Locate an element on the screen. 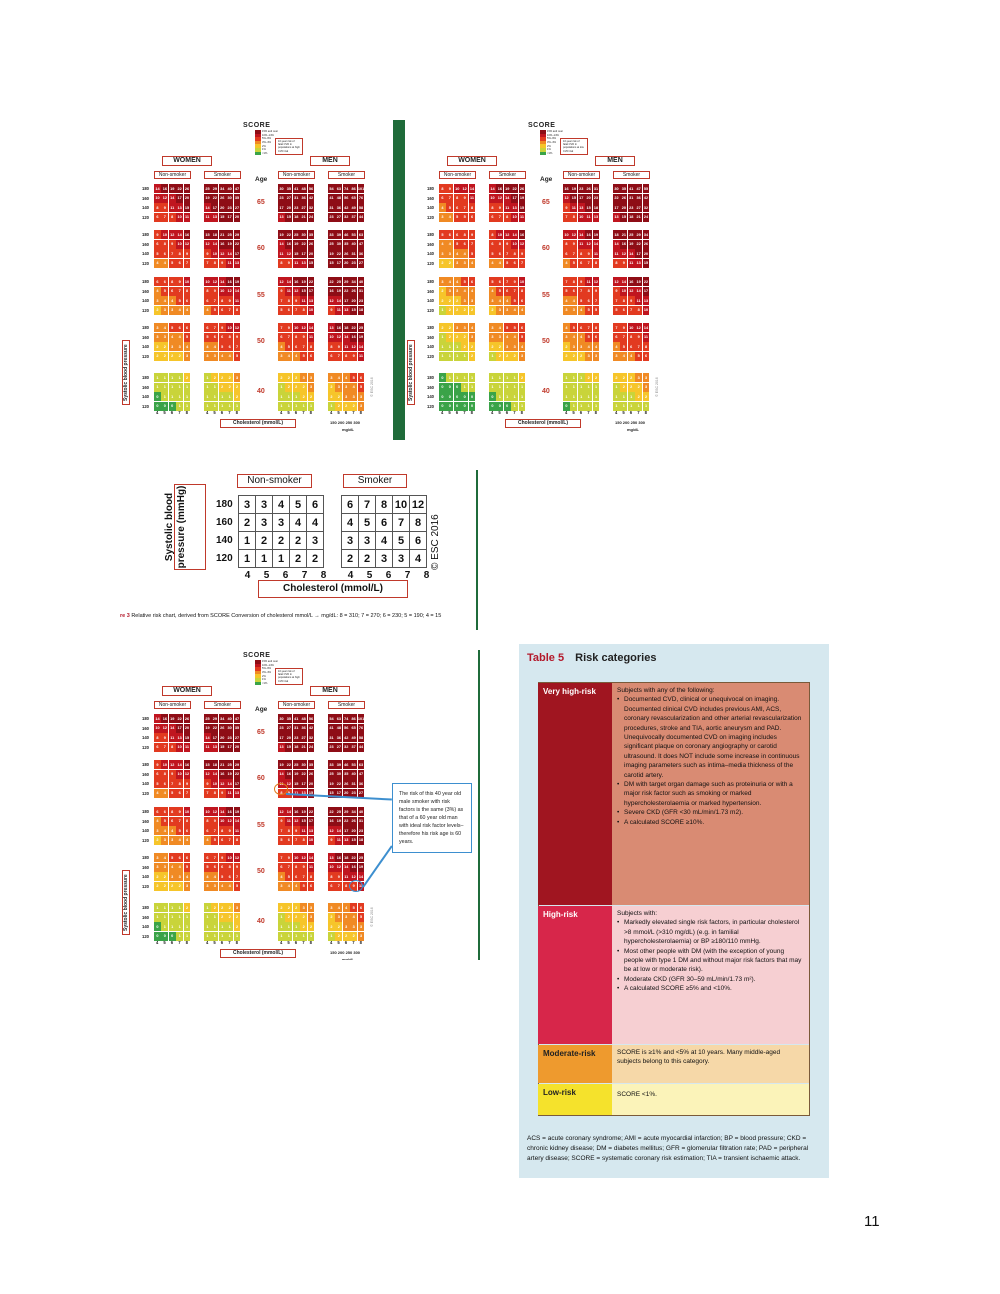  age-label: 60 is located at coordinates (261, 248).